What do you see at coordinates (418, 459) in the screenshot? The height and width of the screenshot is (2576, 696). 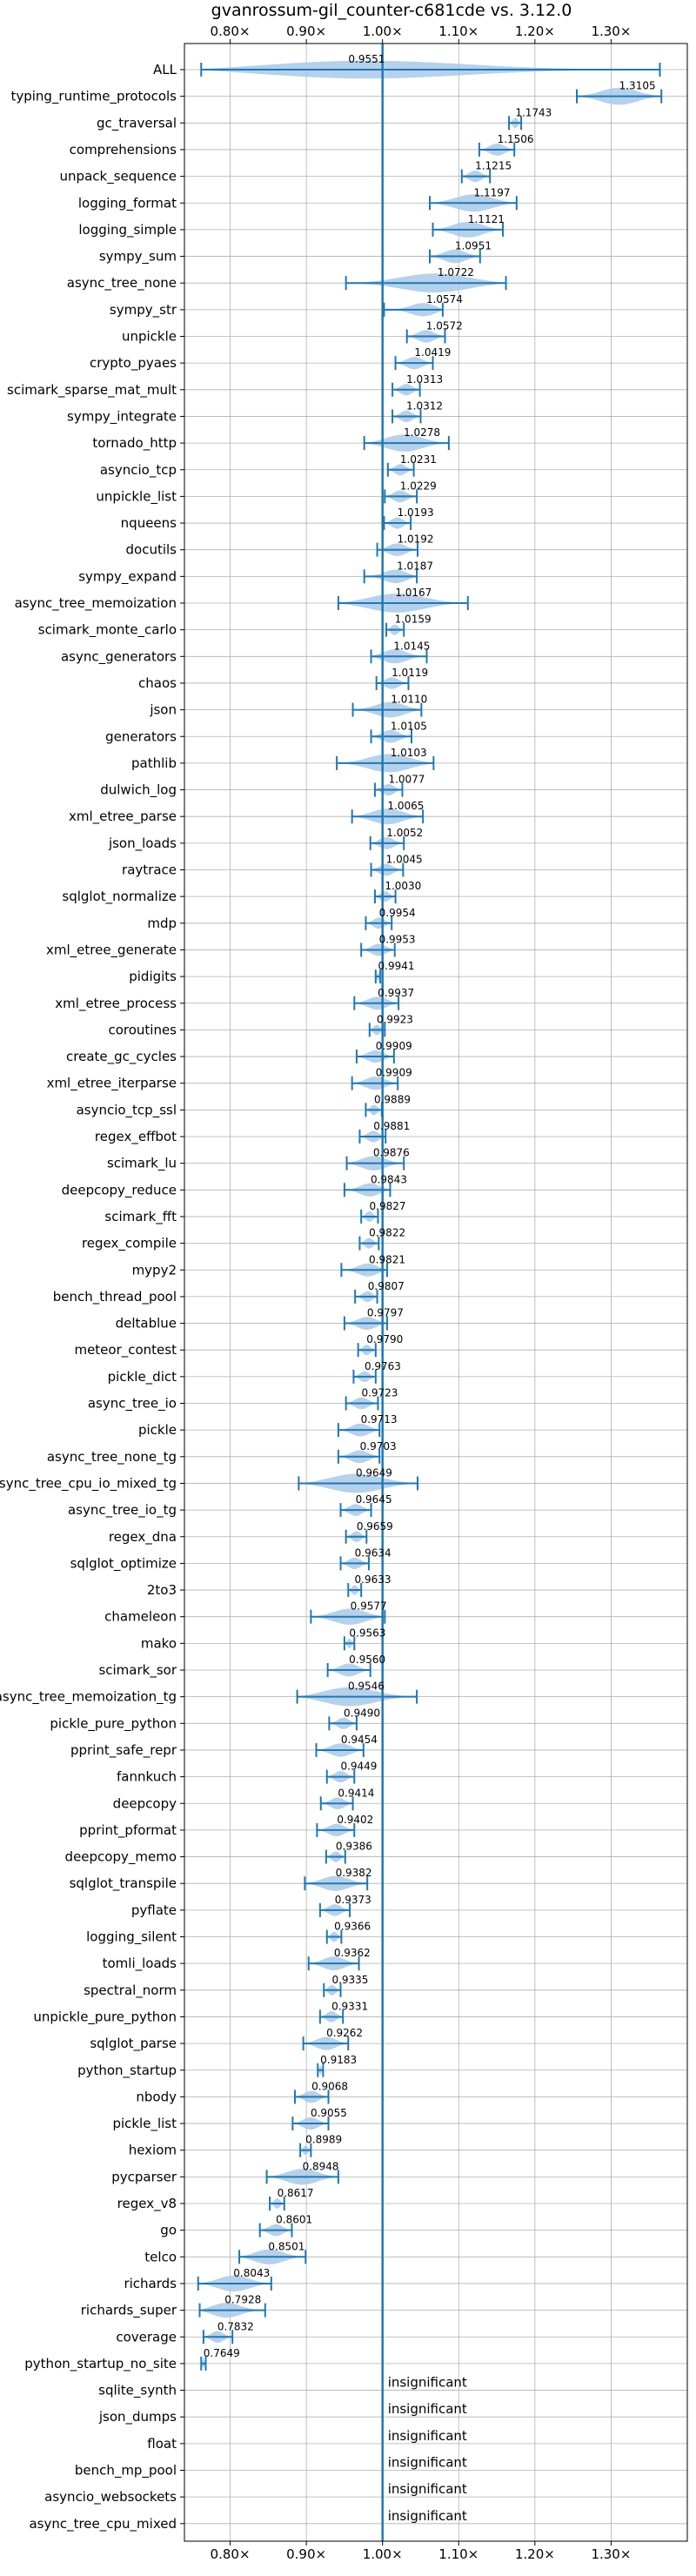 I see `value-label: 1.0231` at bounding box center [418, 459].